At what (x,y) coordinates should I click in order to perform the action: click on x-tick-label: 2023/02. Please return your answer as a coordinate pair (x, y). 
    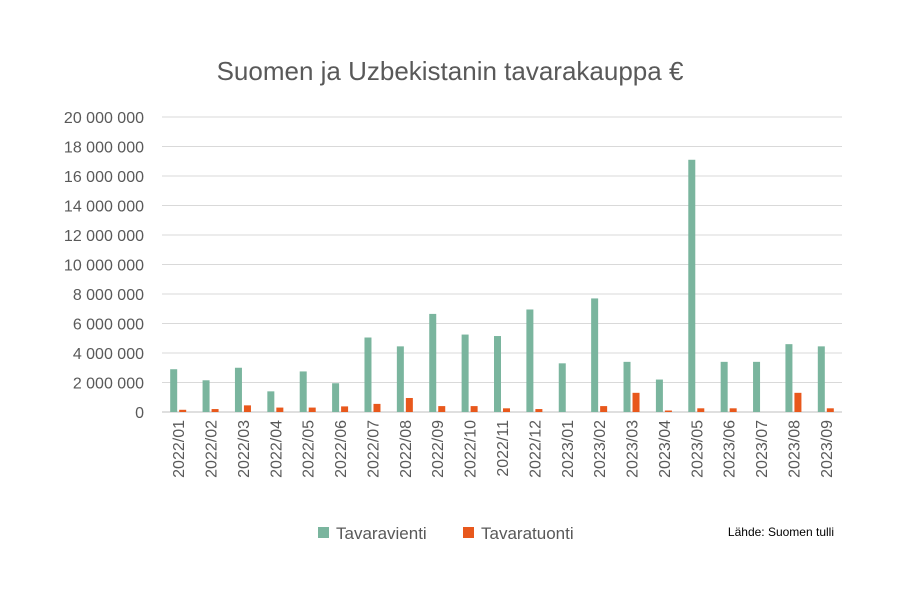
    Looking at the image, I should click on (600, 449).